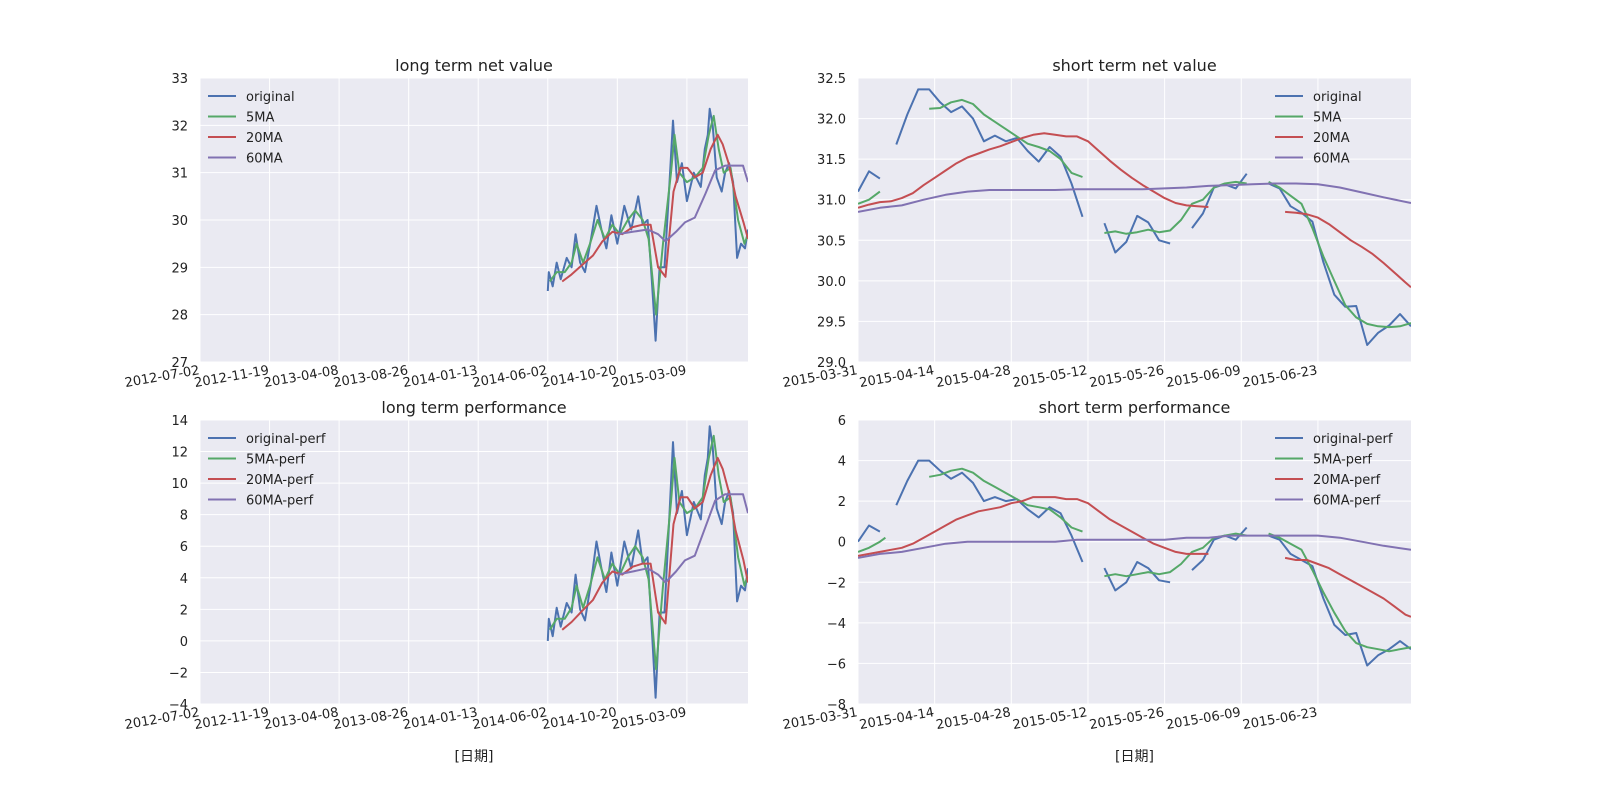  Describe the element at coordinates (1280, 719) in the screenshot. I see `x-tick-label: 2015-06-23` at that location.